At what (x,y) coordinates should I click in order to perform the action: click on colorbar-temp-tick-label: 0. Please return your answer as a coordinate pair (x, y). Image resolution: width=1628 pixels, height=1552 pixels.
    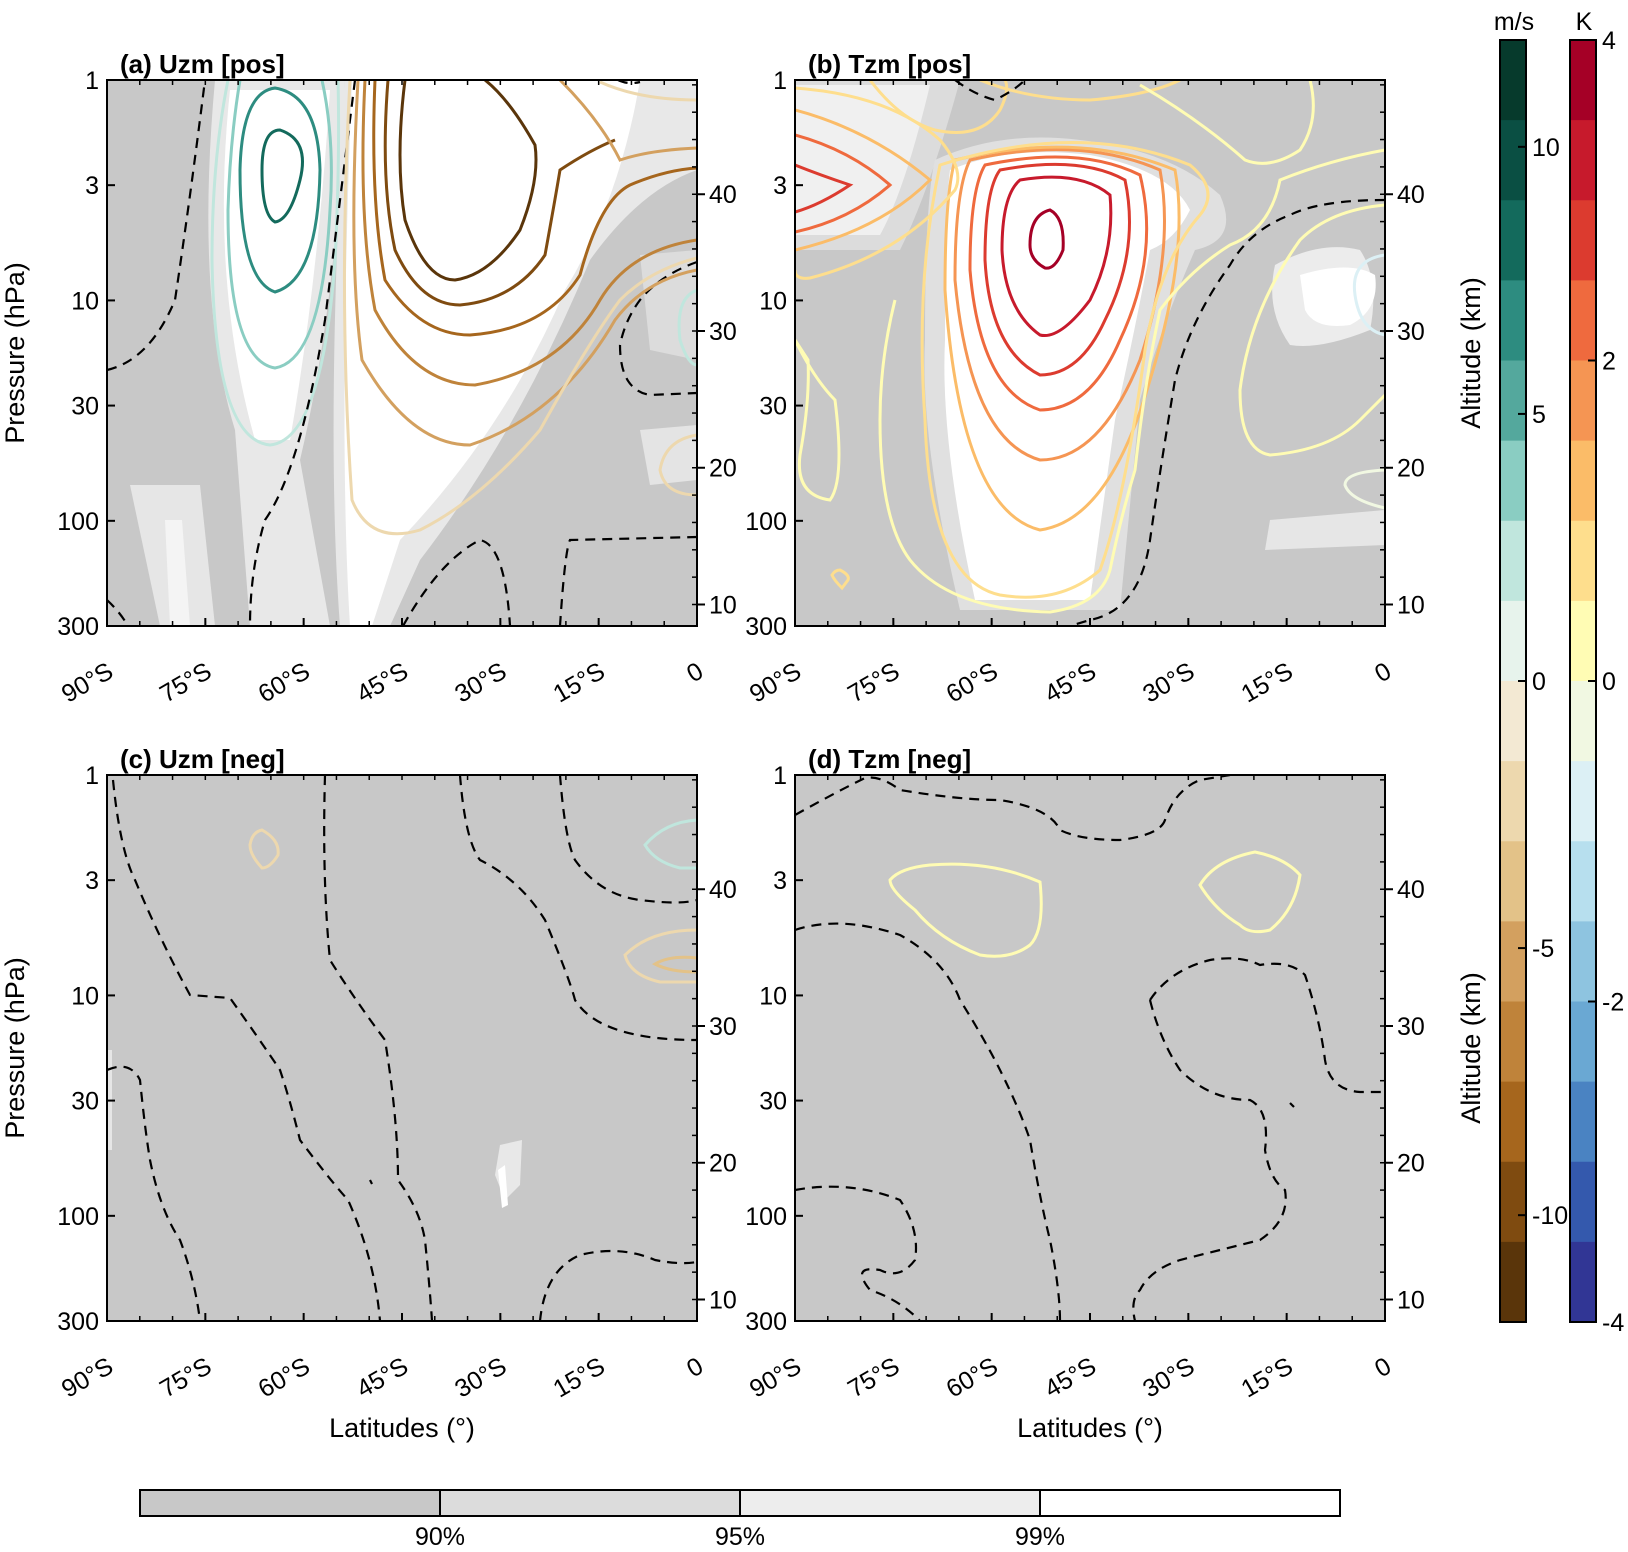
    Looking at the image, I should click on (1609, 682).